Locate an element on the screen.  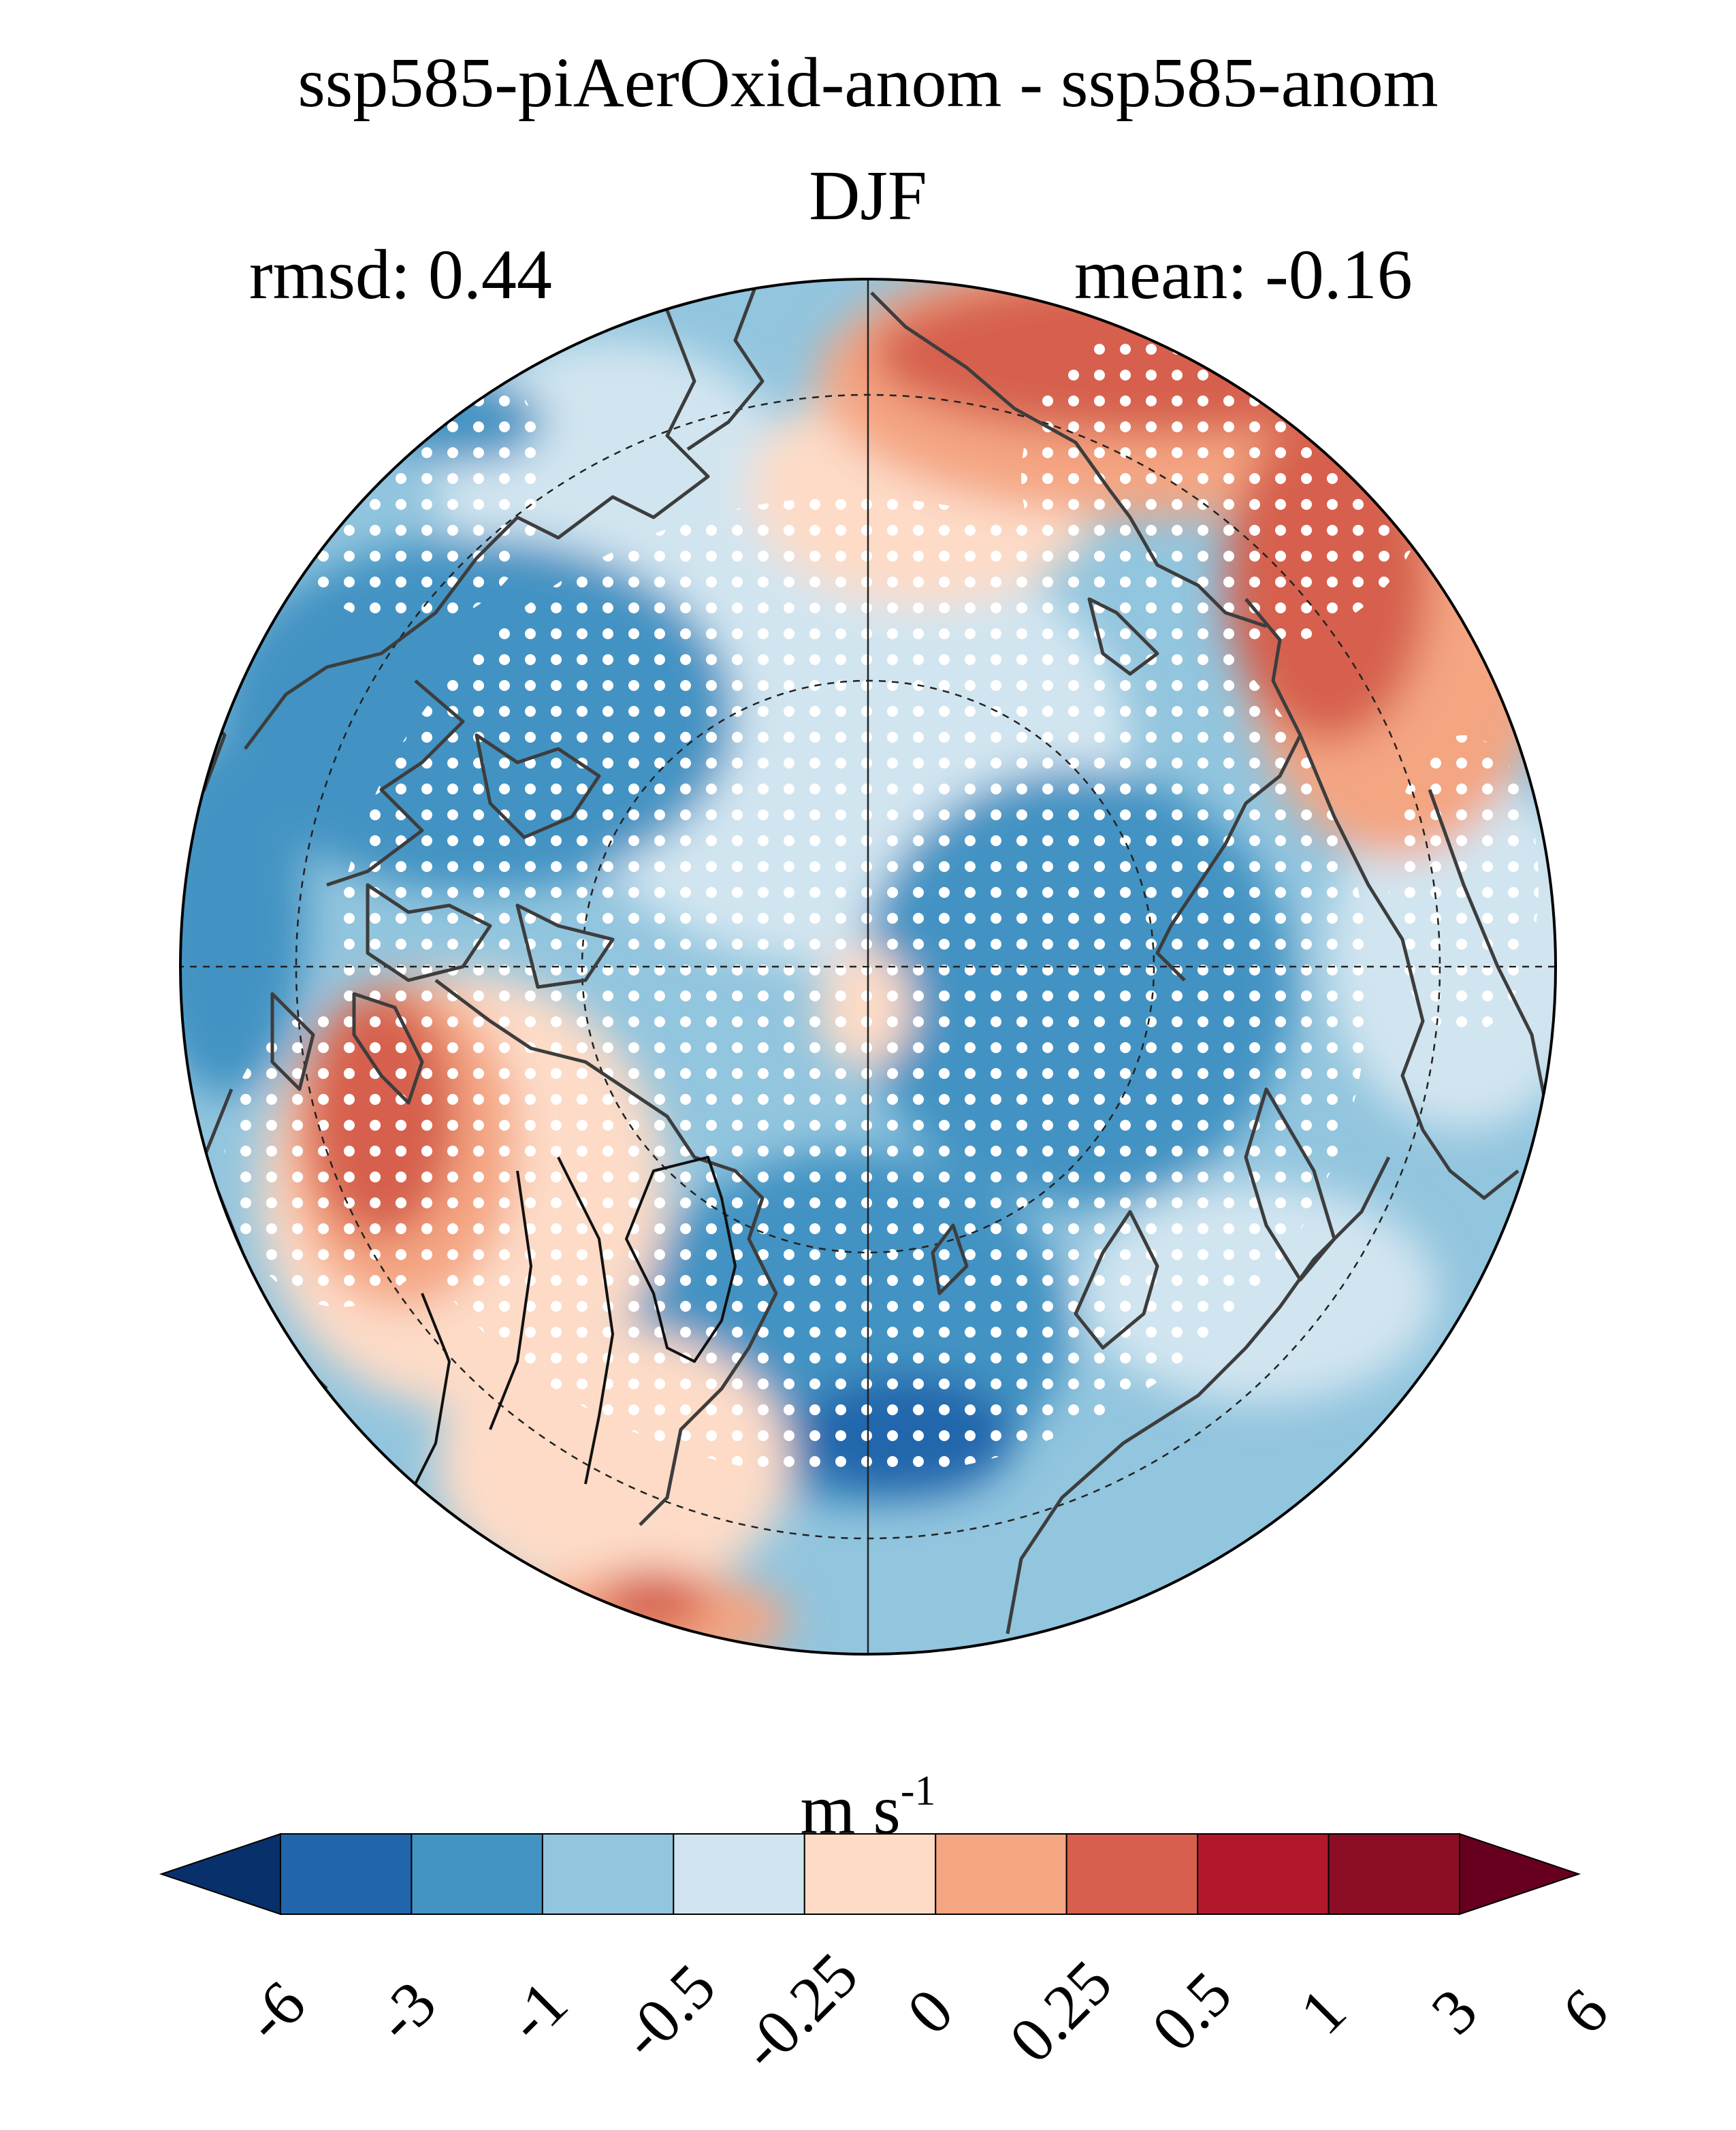
season-label: DJF is located at coordinates (868, 196).